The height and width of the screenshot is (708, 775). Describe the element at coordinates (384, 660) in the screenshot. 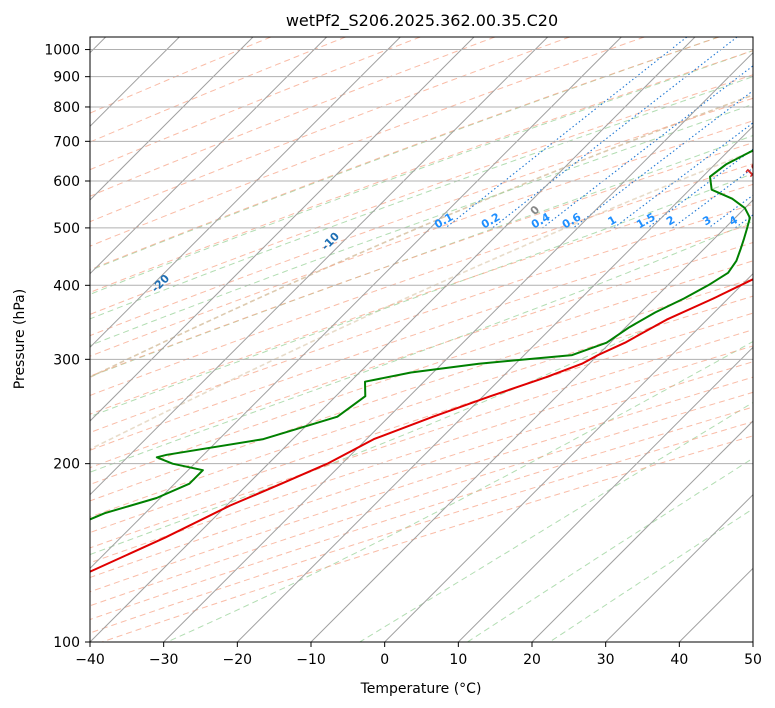

I see `x-tick-label: 0` at that location.